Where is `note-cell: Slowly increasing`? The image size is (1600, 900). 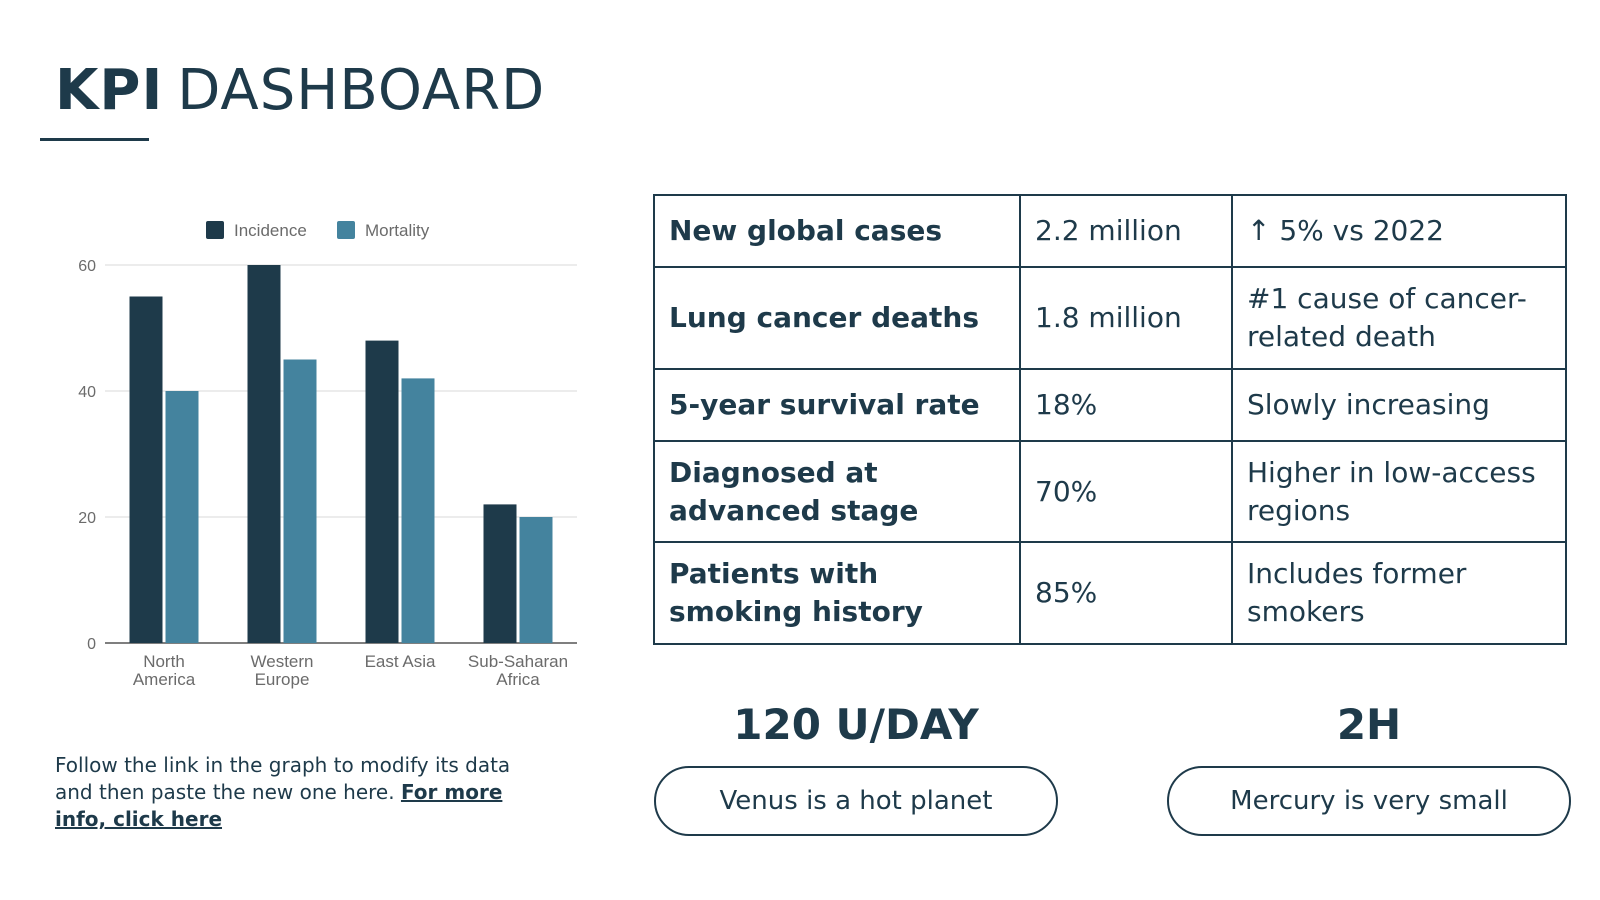
note-cell: Slowly increasing is located at coordinates (1399, 405).